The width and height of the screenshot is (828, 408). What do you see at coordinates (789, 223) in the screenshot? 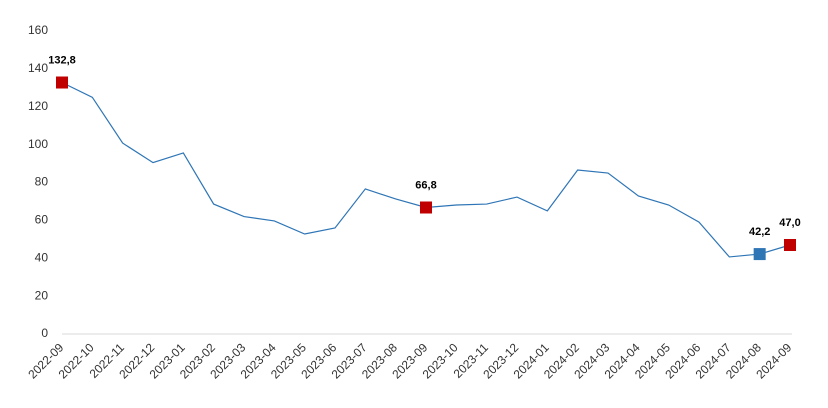
I see `data-label: 47,0` at bounding box center [789, 223].